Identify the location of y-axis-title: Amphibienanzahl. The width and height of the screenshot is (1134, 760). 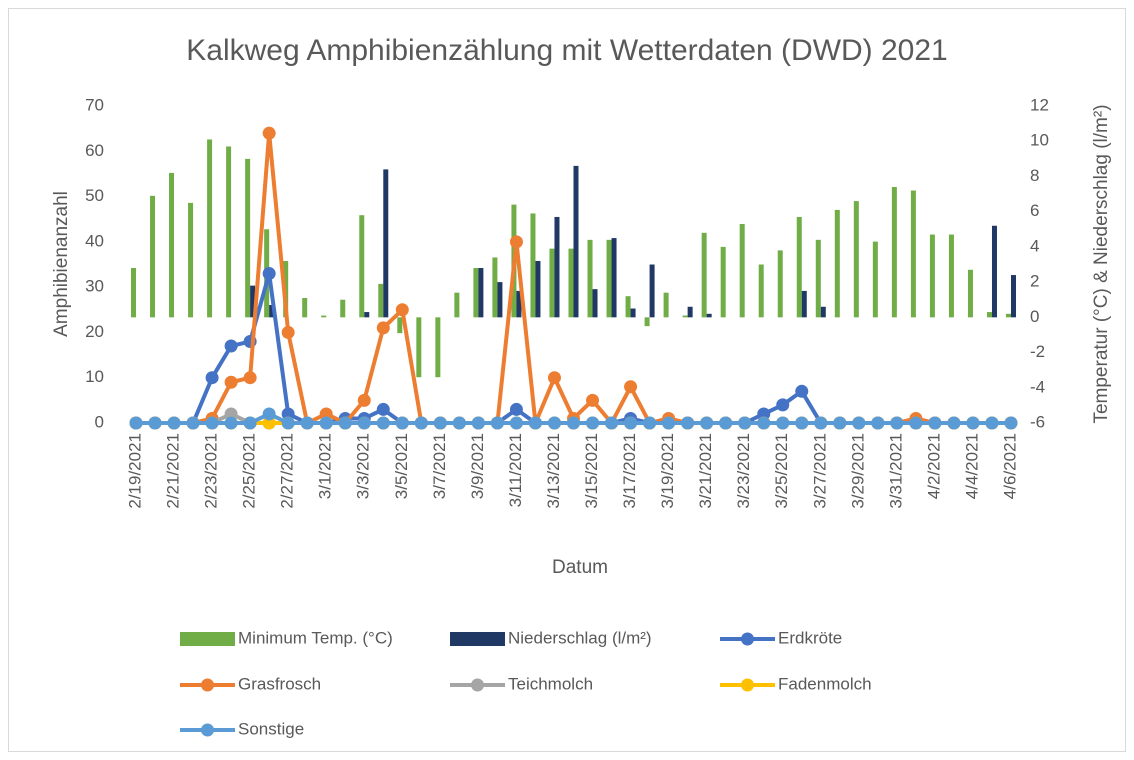
(61, 264).